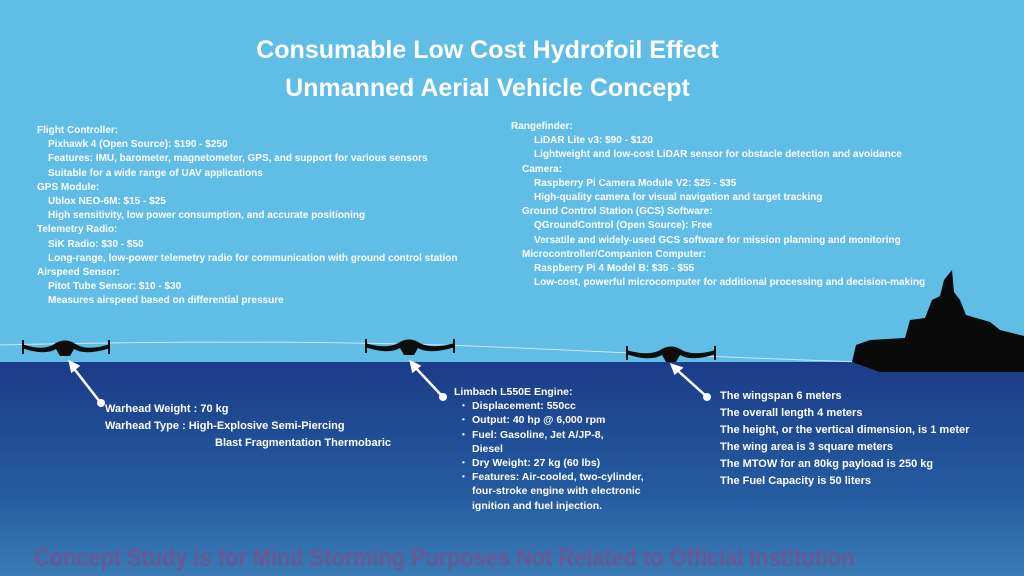  Describe the element at coordinates (138, 145) in the screenshot. I see `list-item: Pixhawk 4 (Open Source): $190 - $250` at that location.